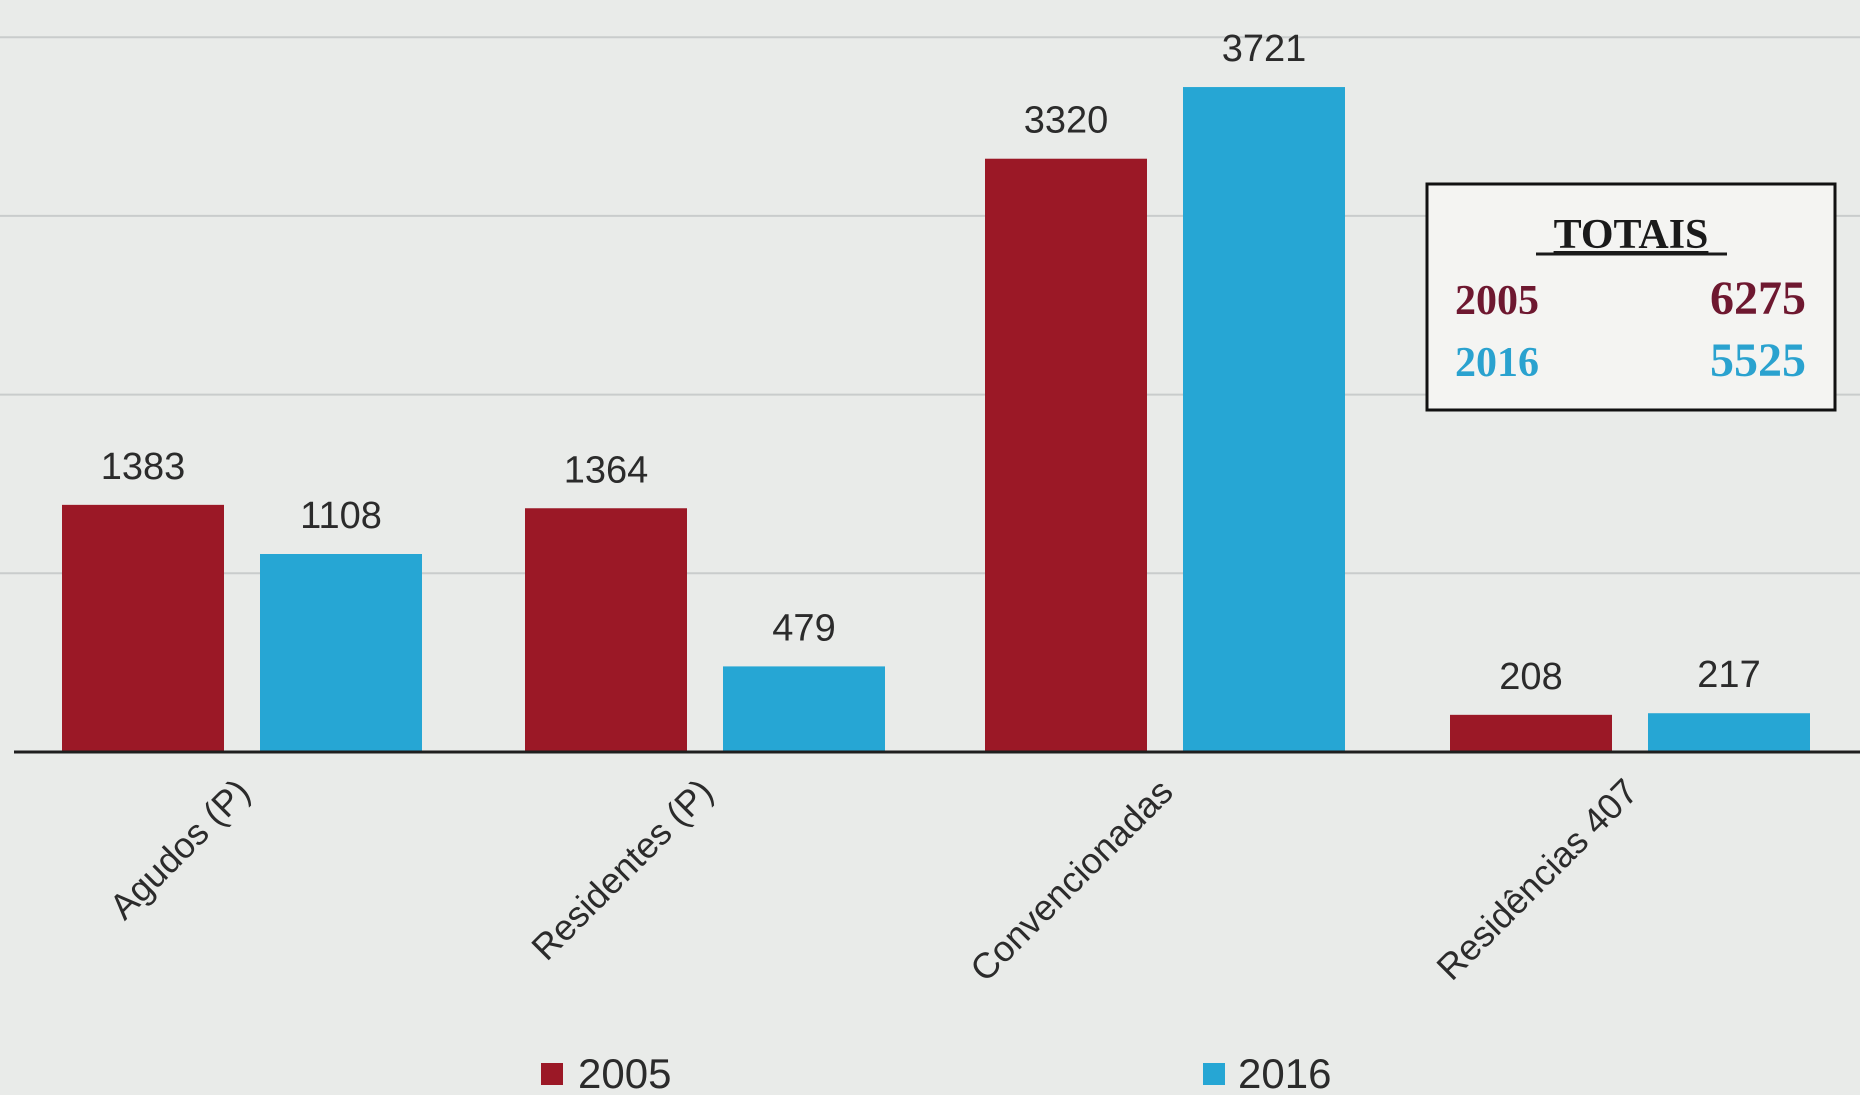  I want to click on category-label-1: Residentes (P), so click(621, 869).